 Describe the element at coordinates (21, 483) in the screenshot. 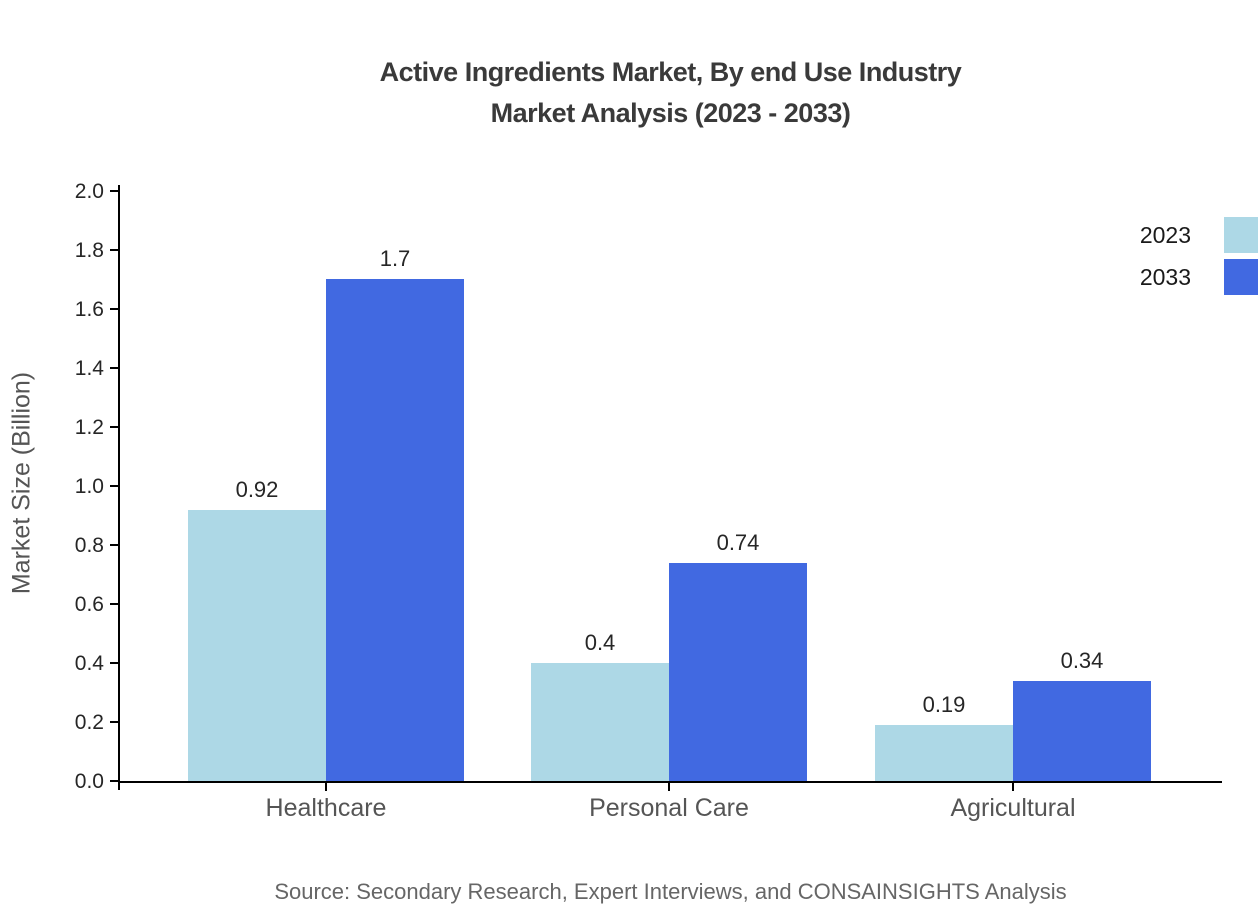

I see `y-axis-label: Market Size (Billion)` at that location.